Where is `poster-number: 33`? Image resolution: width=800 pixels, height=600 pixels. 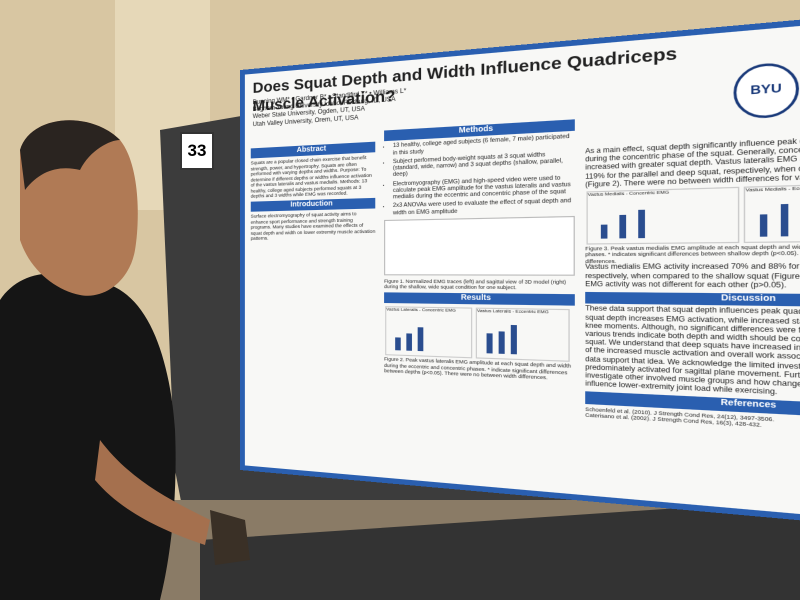 poster-number: 33 is located at coordinates (197, 151).